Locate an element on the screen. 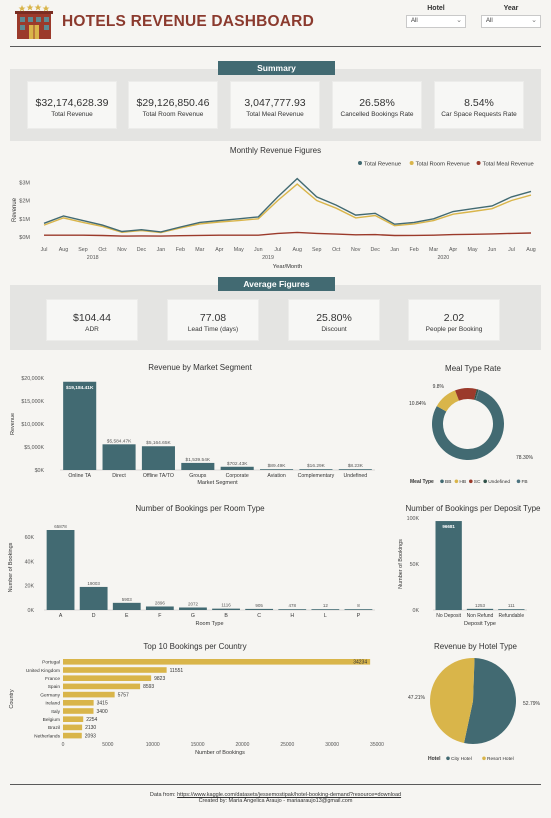 Image resolution: width=551 pixels, height=818 pixels. kpi-cancelled-rate: 26.58% Cancelled Bookings Rate is located at coordinates (377, 105).